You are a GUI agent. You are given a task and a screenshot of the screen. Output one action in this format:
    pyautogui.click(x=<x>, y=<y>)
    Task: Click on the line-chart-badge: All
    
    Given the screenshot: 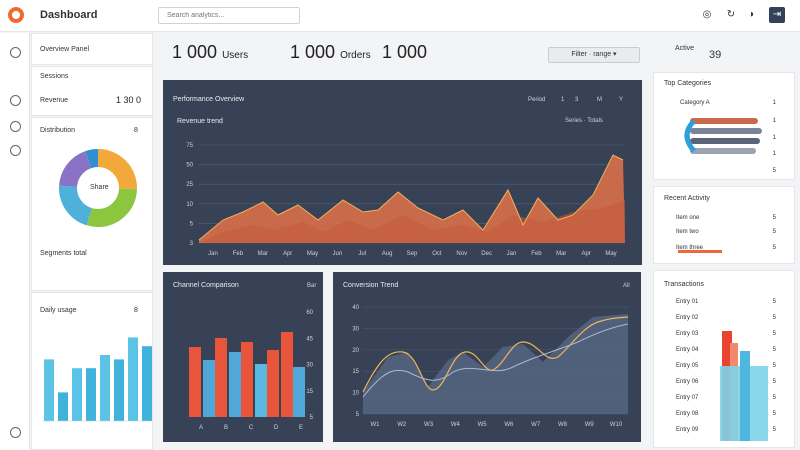 What is the action you would take?
    pyautogui.click(x=626, y=286)
    